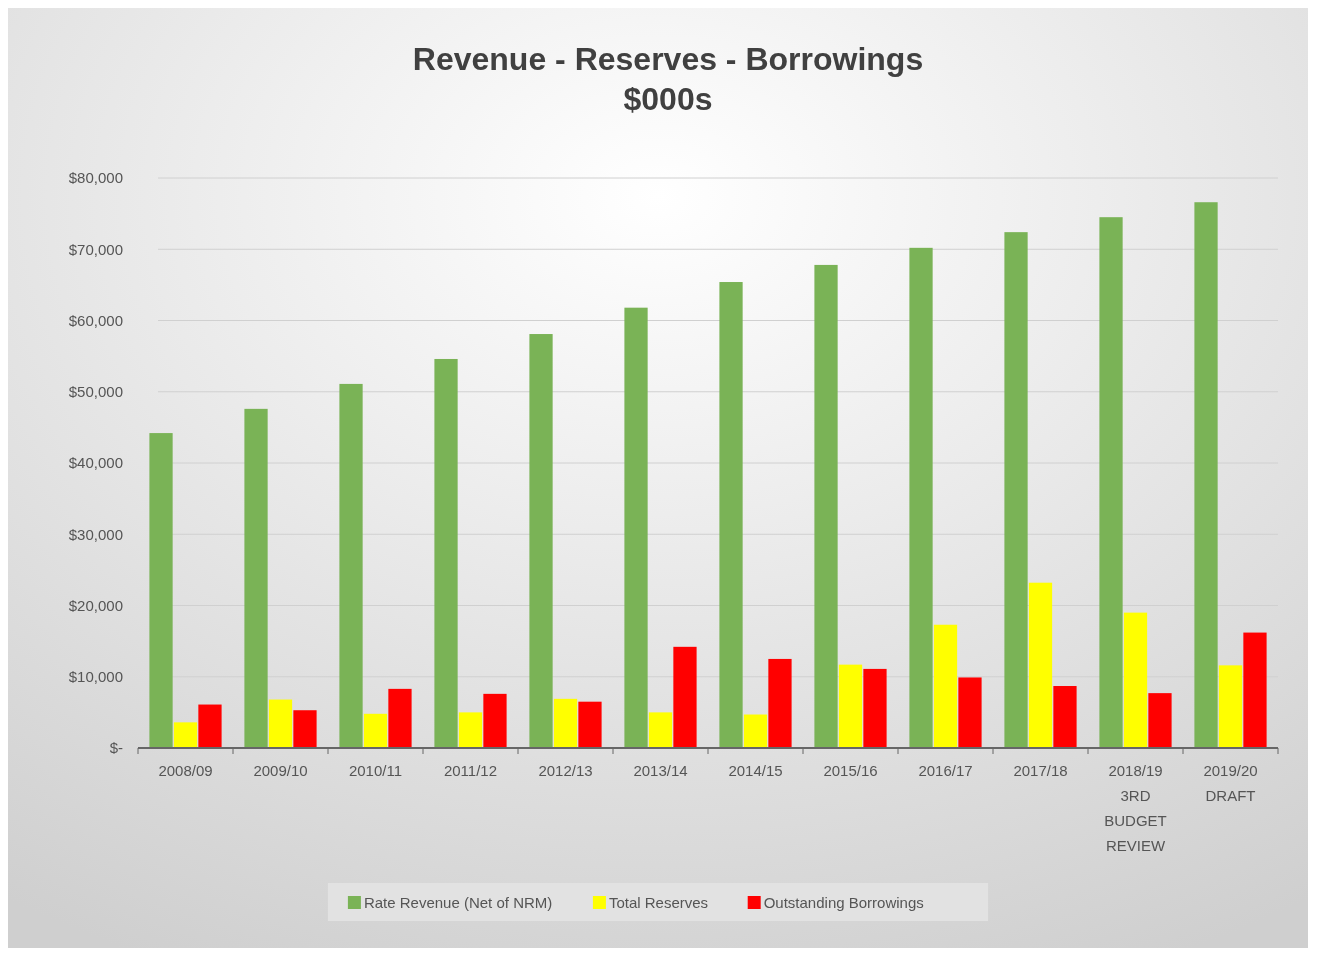  What do you see at coordinates (755, 770) in the screenshot?
I see `x-tick-label: 2014/15` at bounding box center [755, 770].